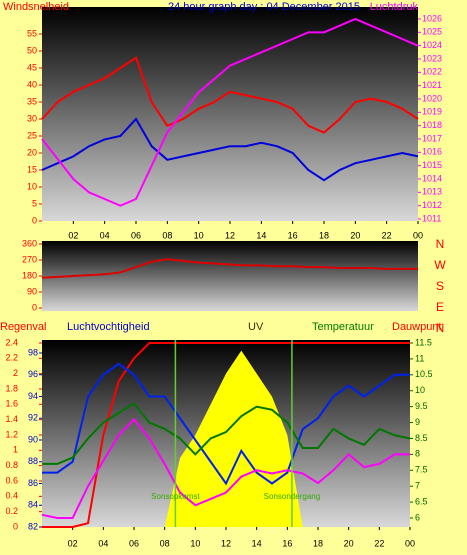  What do you see at coordinates (417, 486) in the screenshot?
I see `y-tick-label: 7` at bounding box center [417, 486].